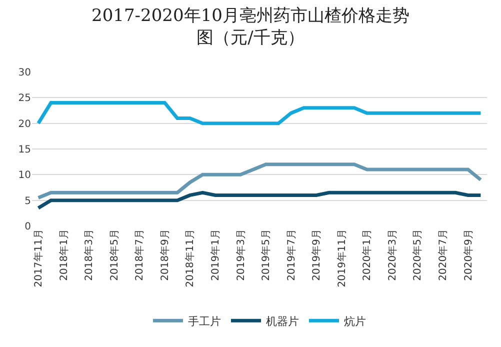  Describe the element at coordinates (240, 255) in the screenshot. I see `x-tick-label: 2019年3月` at that location.